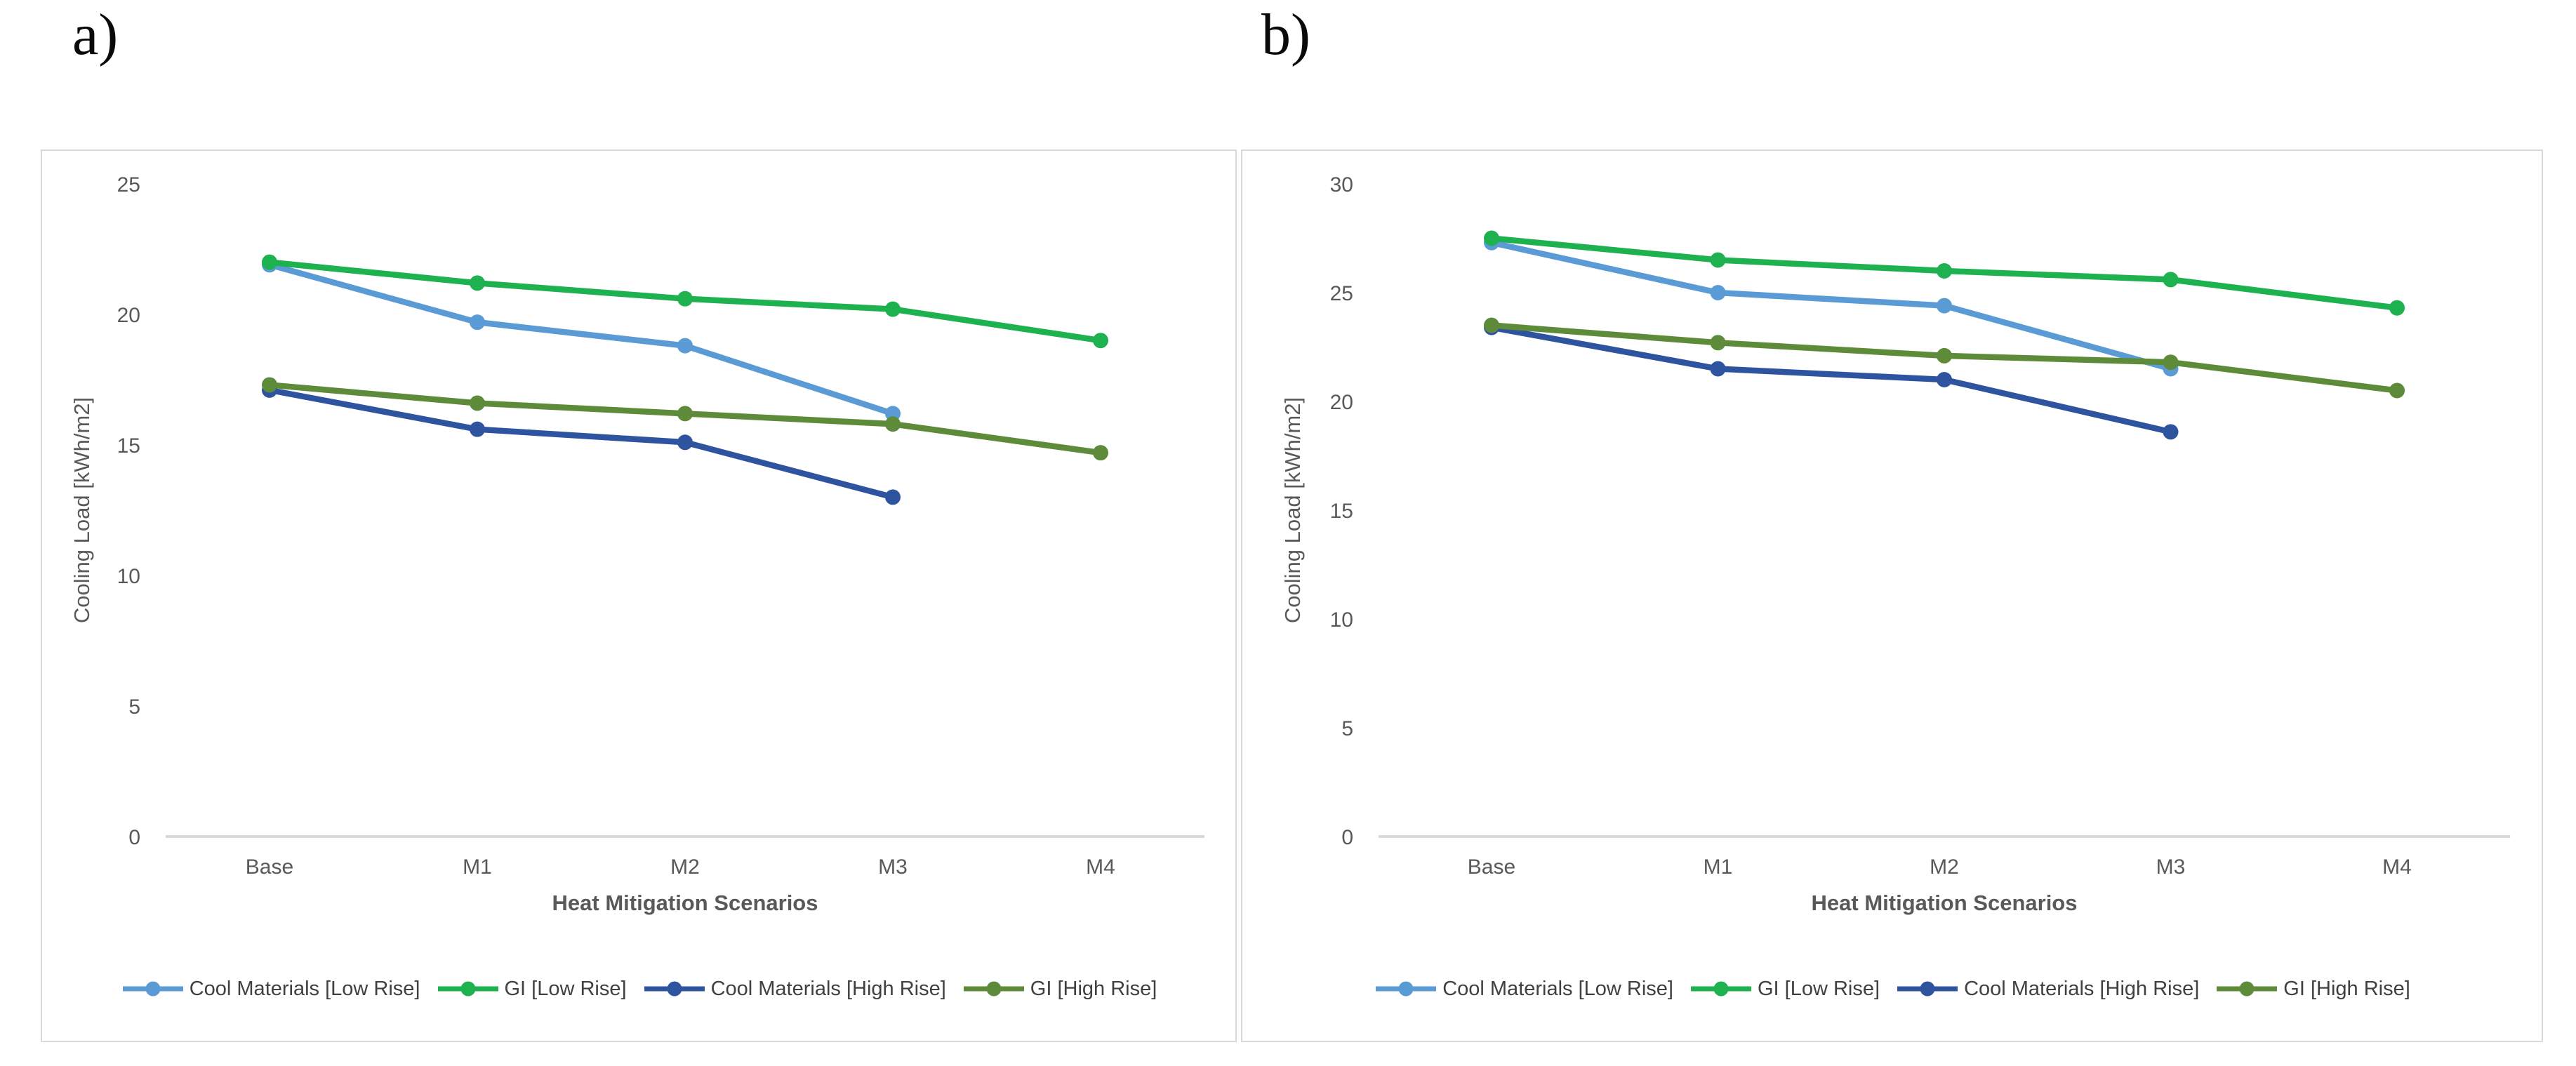 This screenshot has height=1066, width=2576. I want to click on panel-label-a: a), so click(95, 34).